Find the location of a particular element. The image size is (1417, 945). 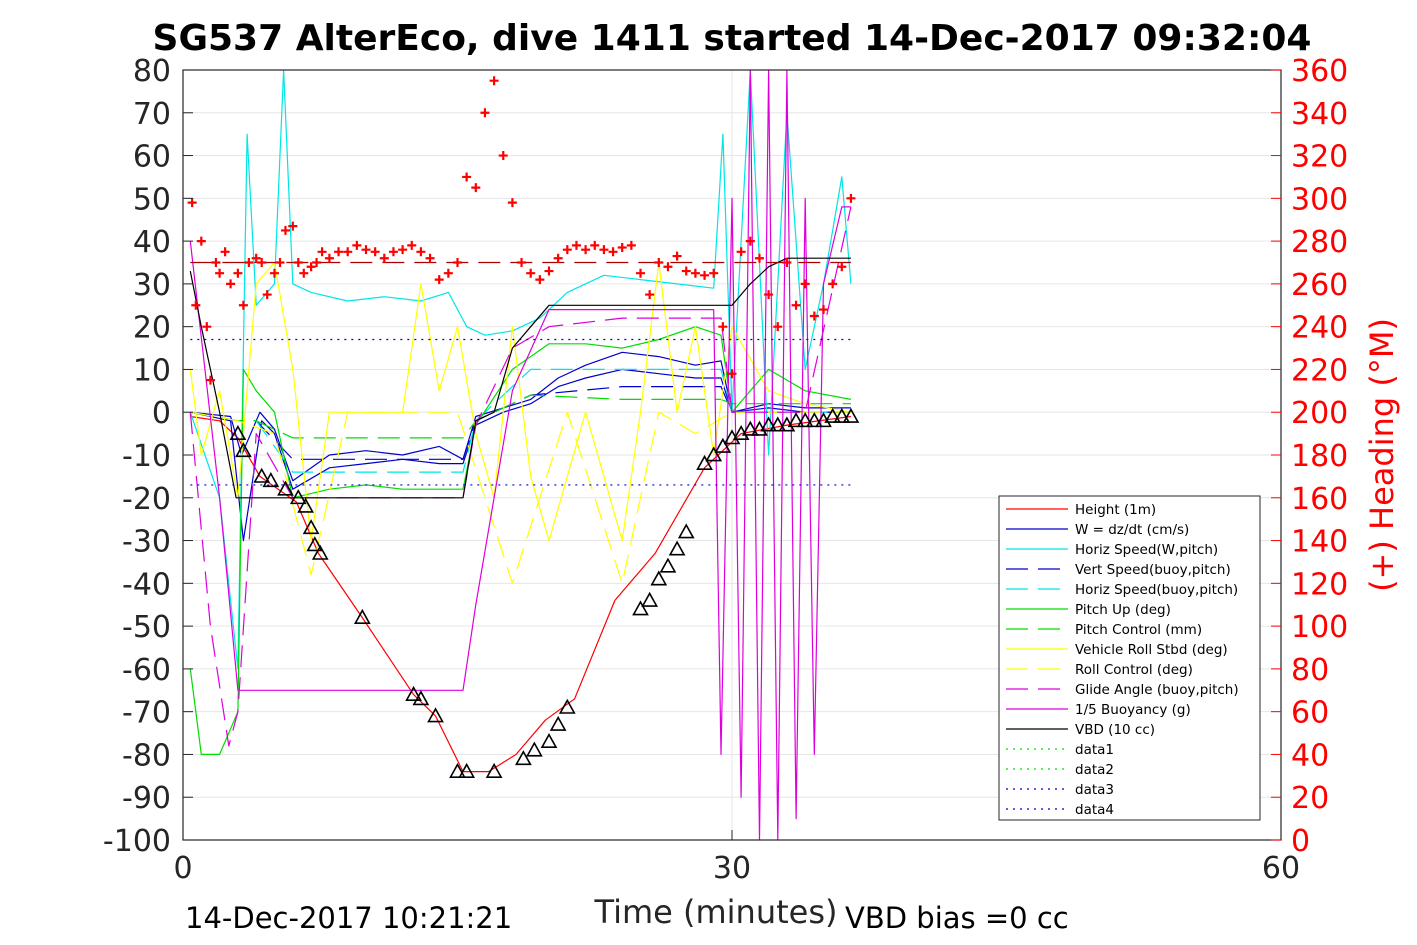

right-tick-label: 360 is located at coordinates (1319, 71).